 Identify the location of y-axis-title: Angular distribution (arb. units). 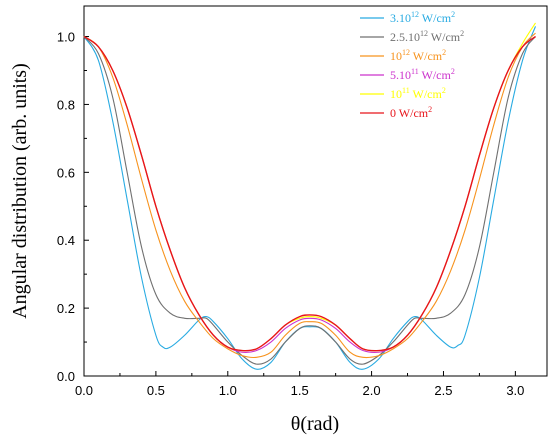
(20, 191).